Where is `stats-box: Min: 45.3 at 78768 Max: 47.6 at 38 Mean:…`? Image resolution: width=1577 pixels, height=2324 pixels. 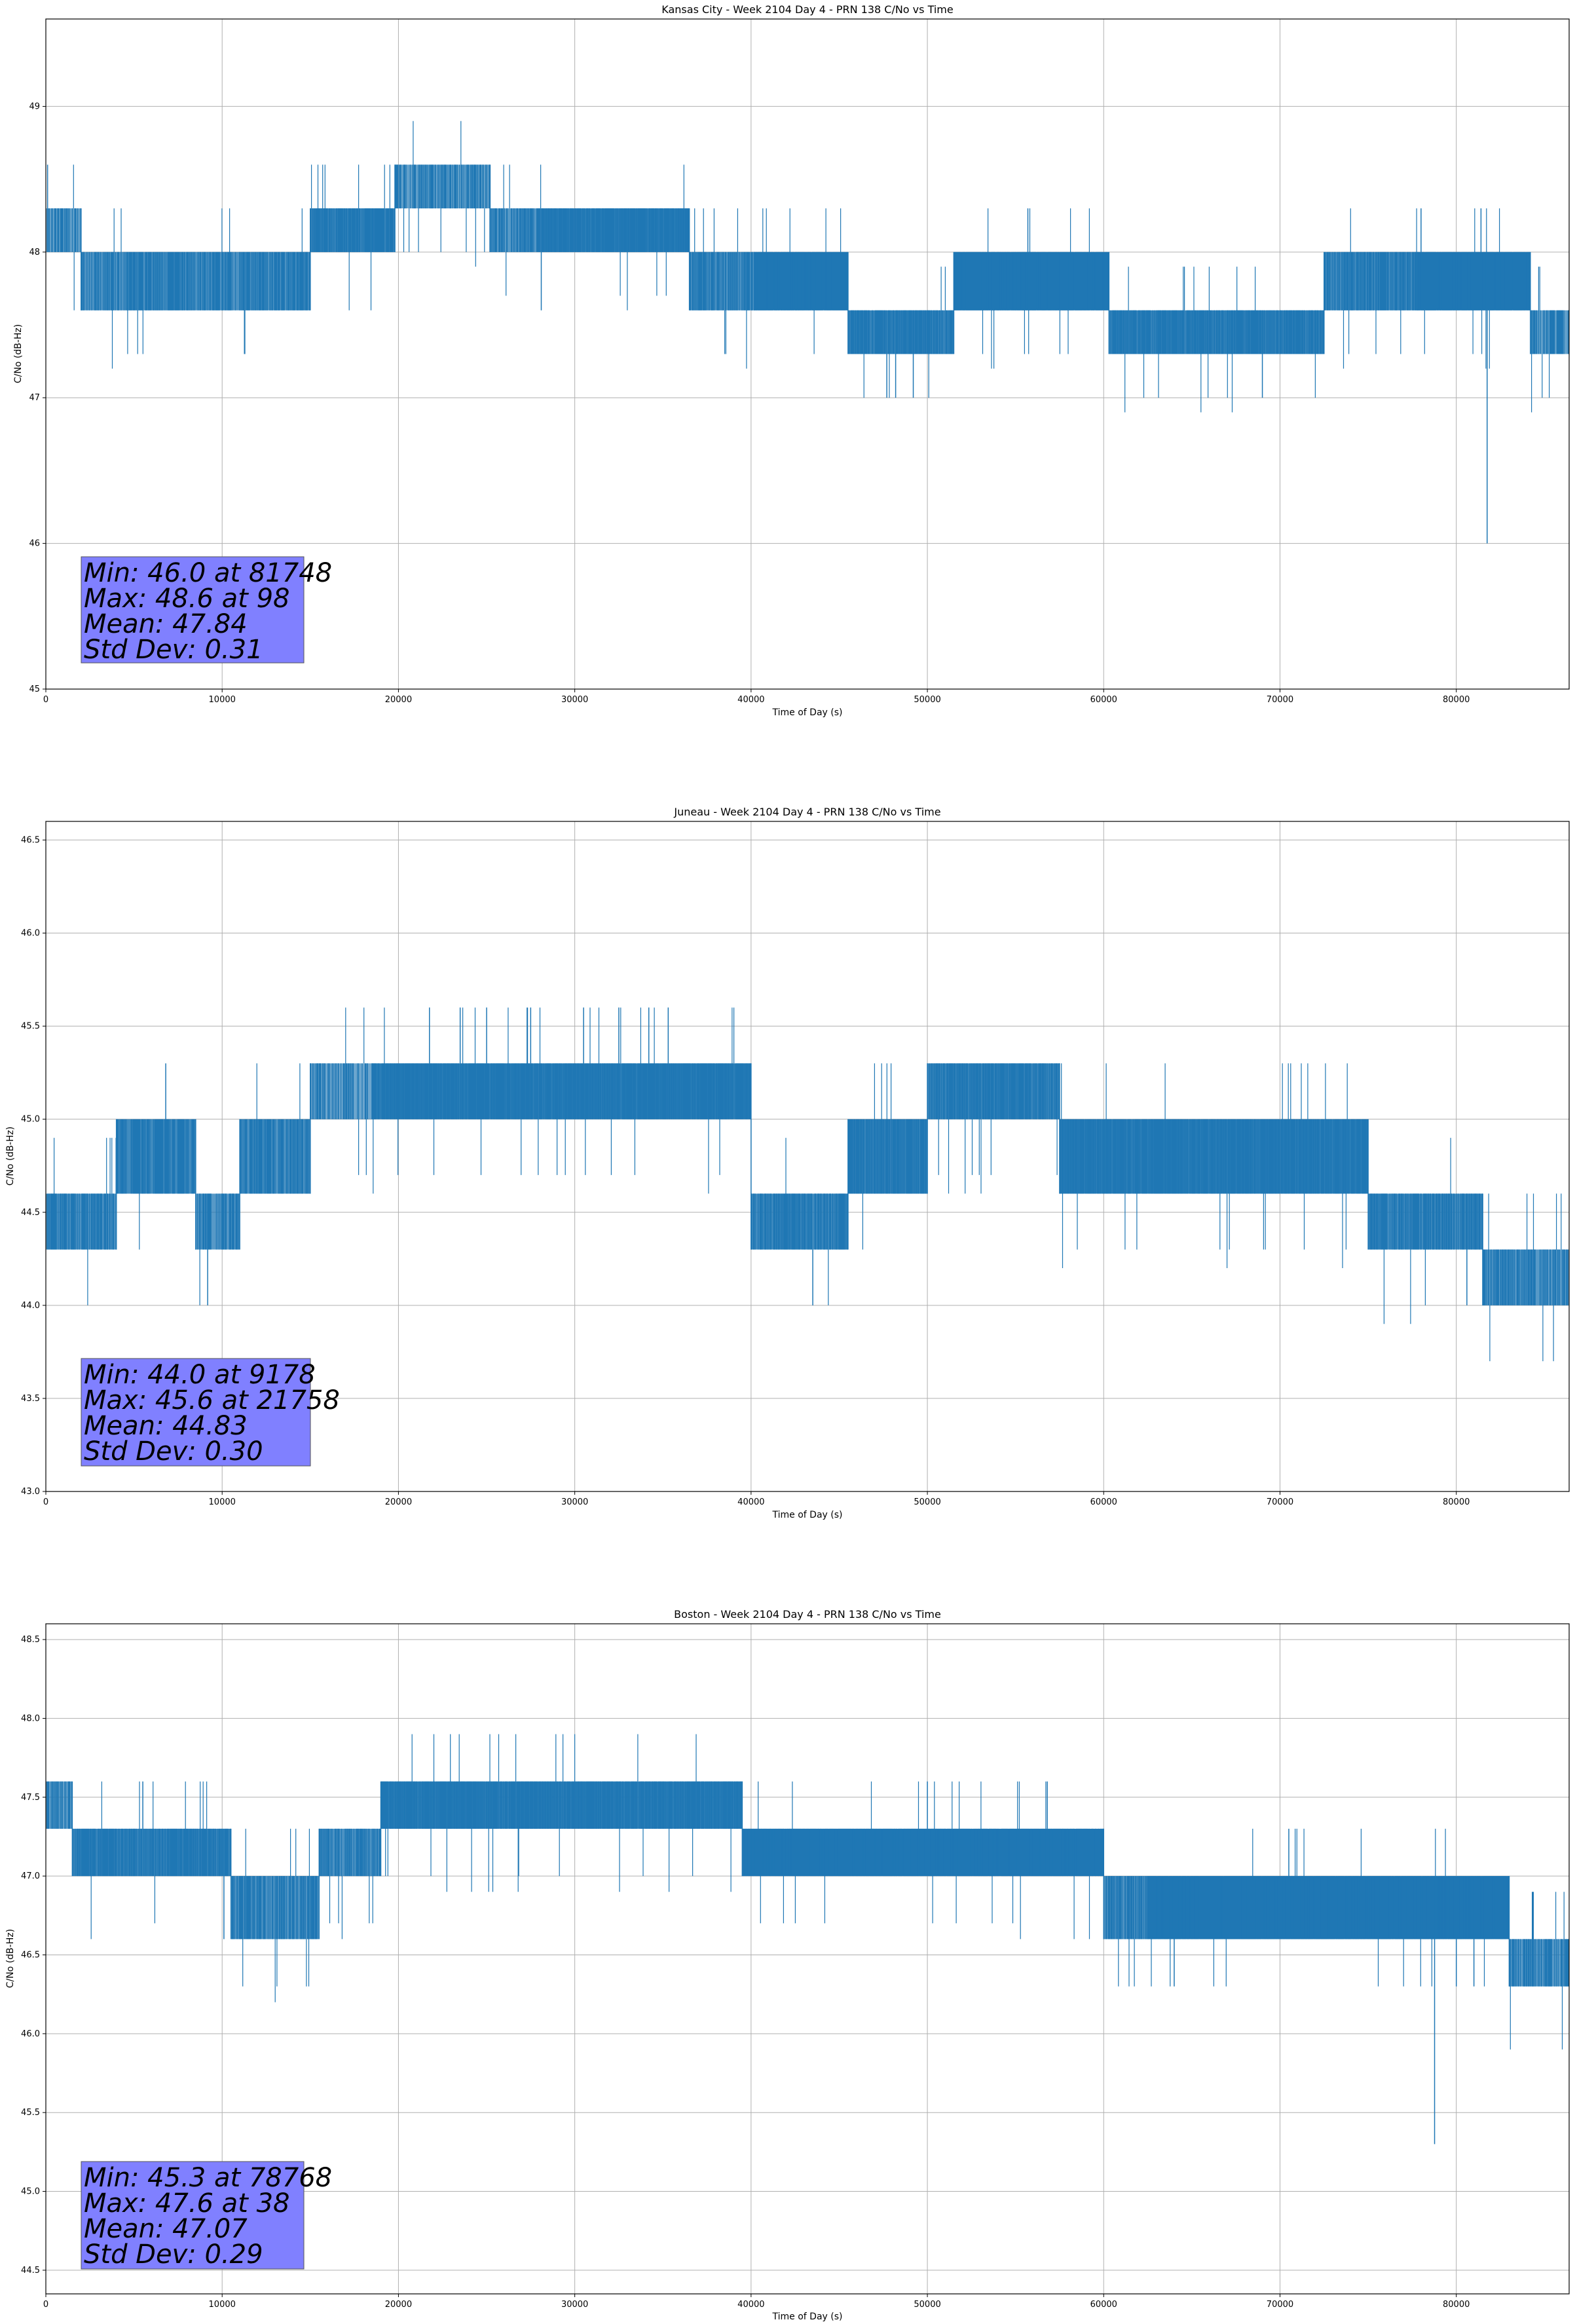
stats-box: Min: 45.3 at 78768 Max: 47.6 at 38 Mean:… is located at coordinates (206, 2215).